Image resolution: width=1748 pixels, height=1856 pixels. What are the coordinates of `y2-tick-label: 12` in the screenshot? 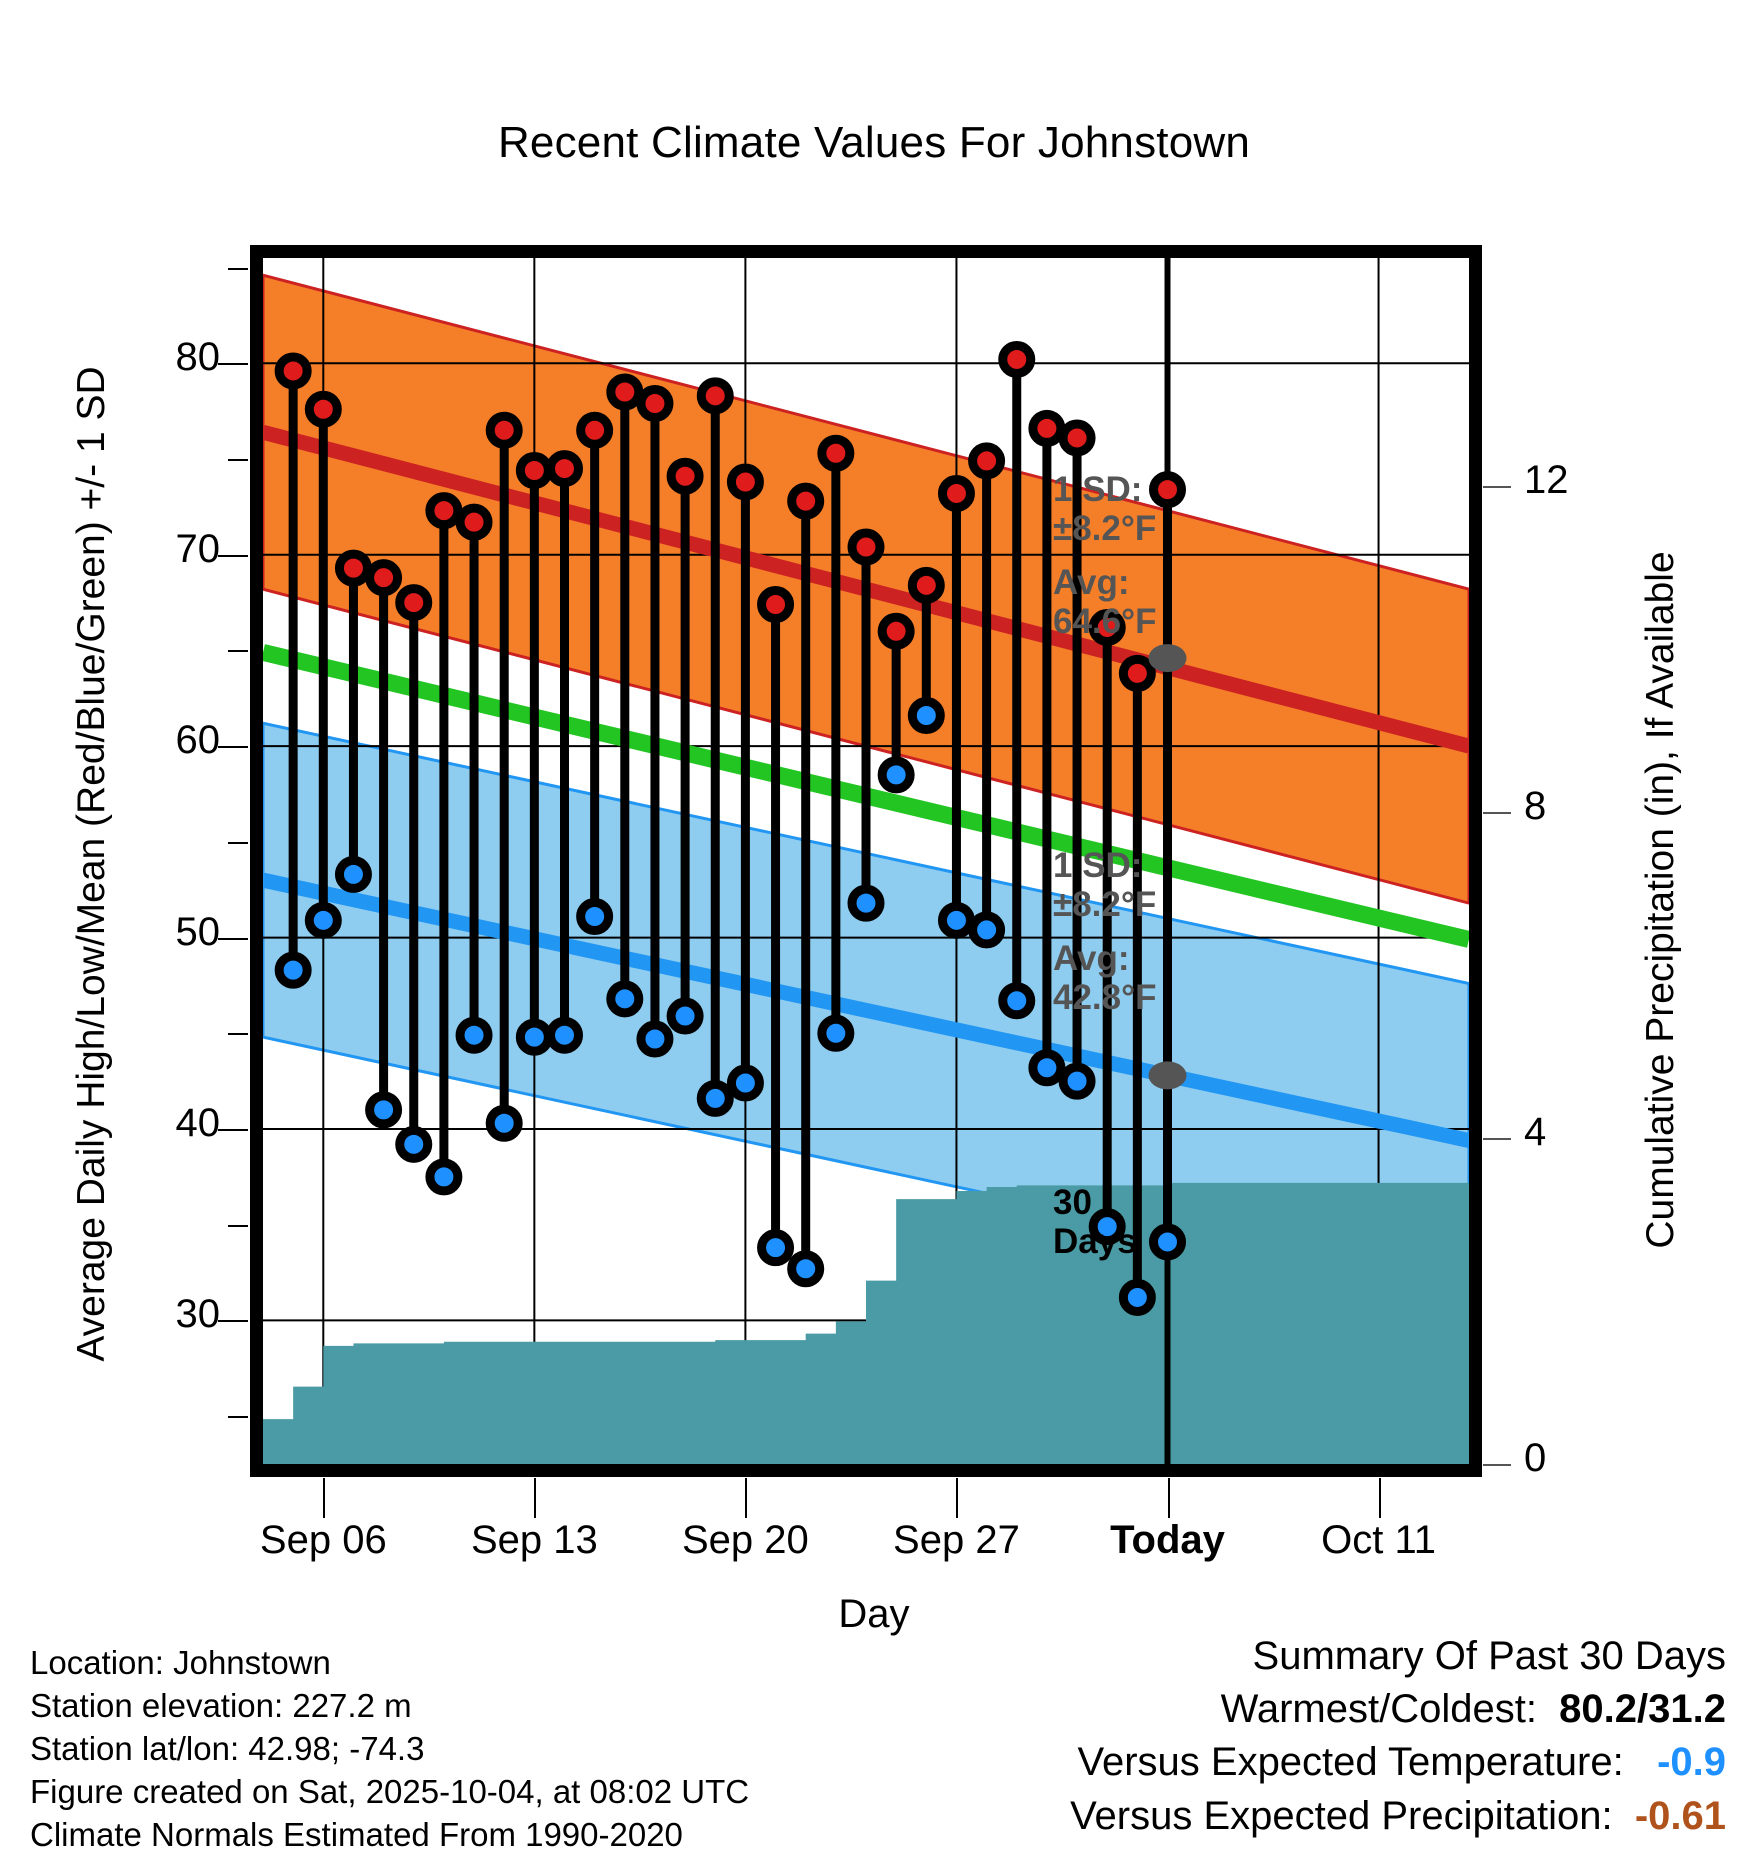 It's located at (1546, 480).